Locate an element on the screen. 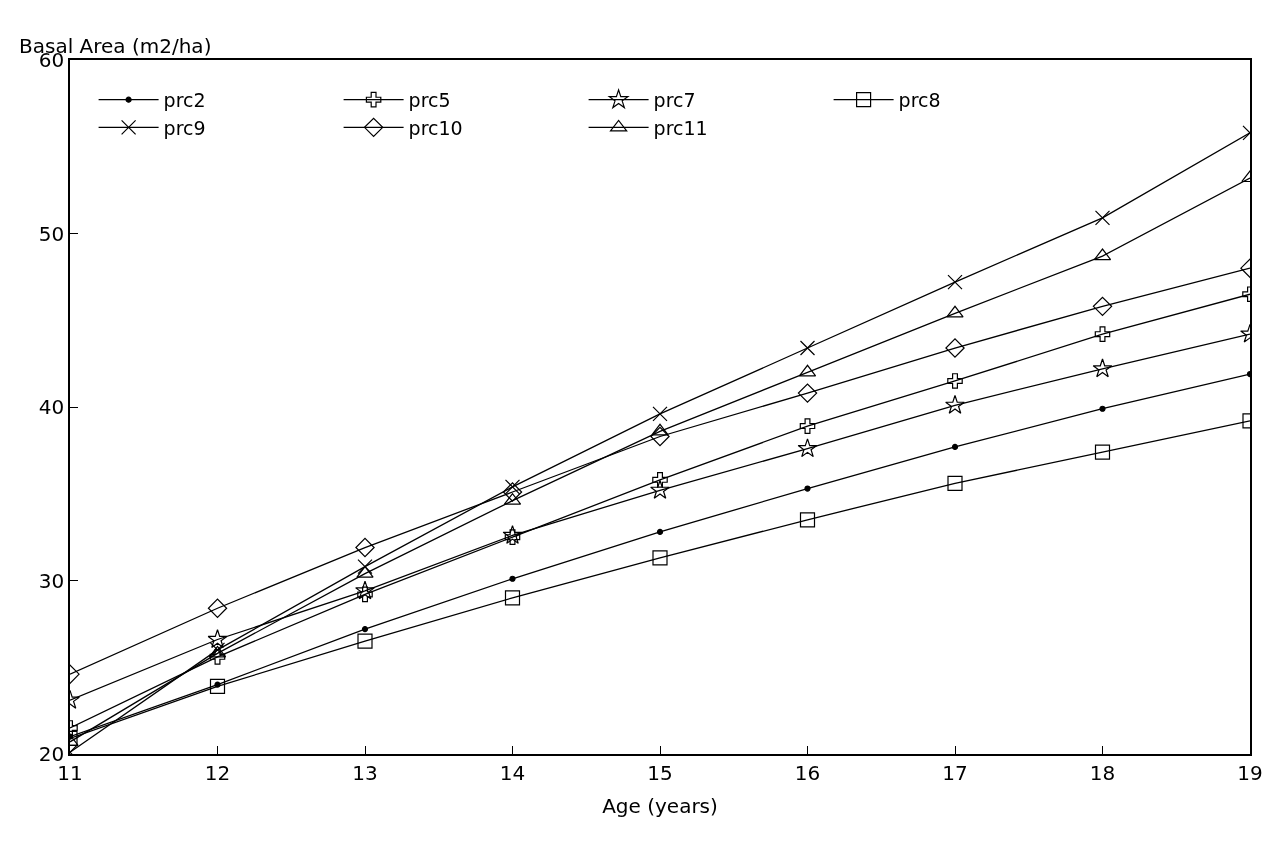 The width and height of the screenshot is (1275, 844). y-tick-label: 40 is located at coordinates (51, 407).